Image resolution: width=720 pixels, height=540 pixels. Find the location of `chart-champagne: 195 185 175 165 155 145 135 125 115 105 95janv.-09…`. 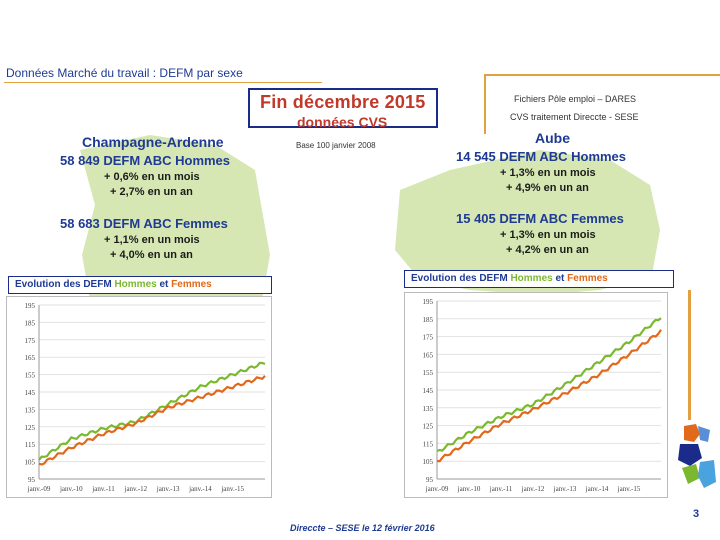

chart-champagne: 195 185 175 165 155 145 135 125 115 105 95janv.-09… is located at coordinates (145, 397).